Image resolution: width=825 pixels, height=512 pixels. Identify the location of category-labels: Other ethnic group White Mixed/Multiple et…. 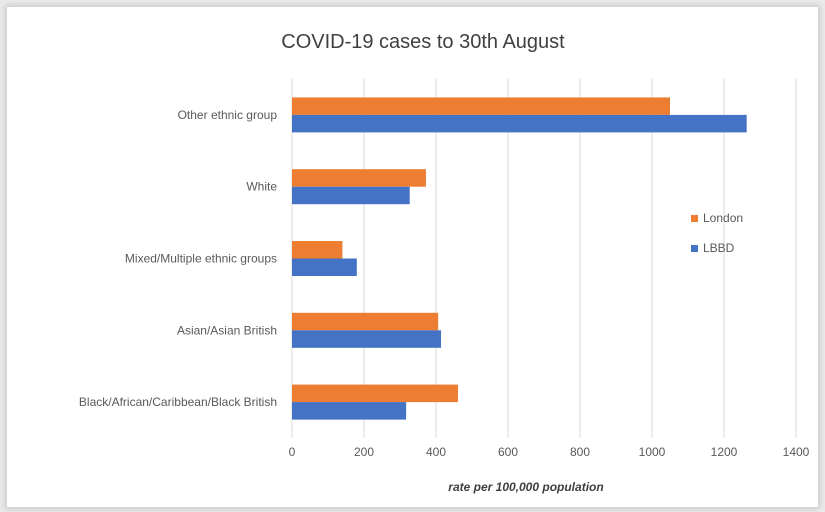
(178, 258).